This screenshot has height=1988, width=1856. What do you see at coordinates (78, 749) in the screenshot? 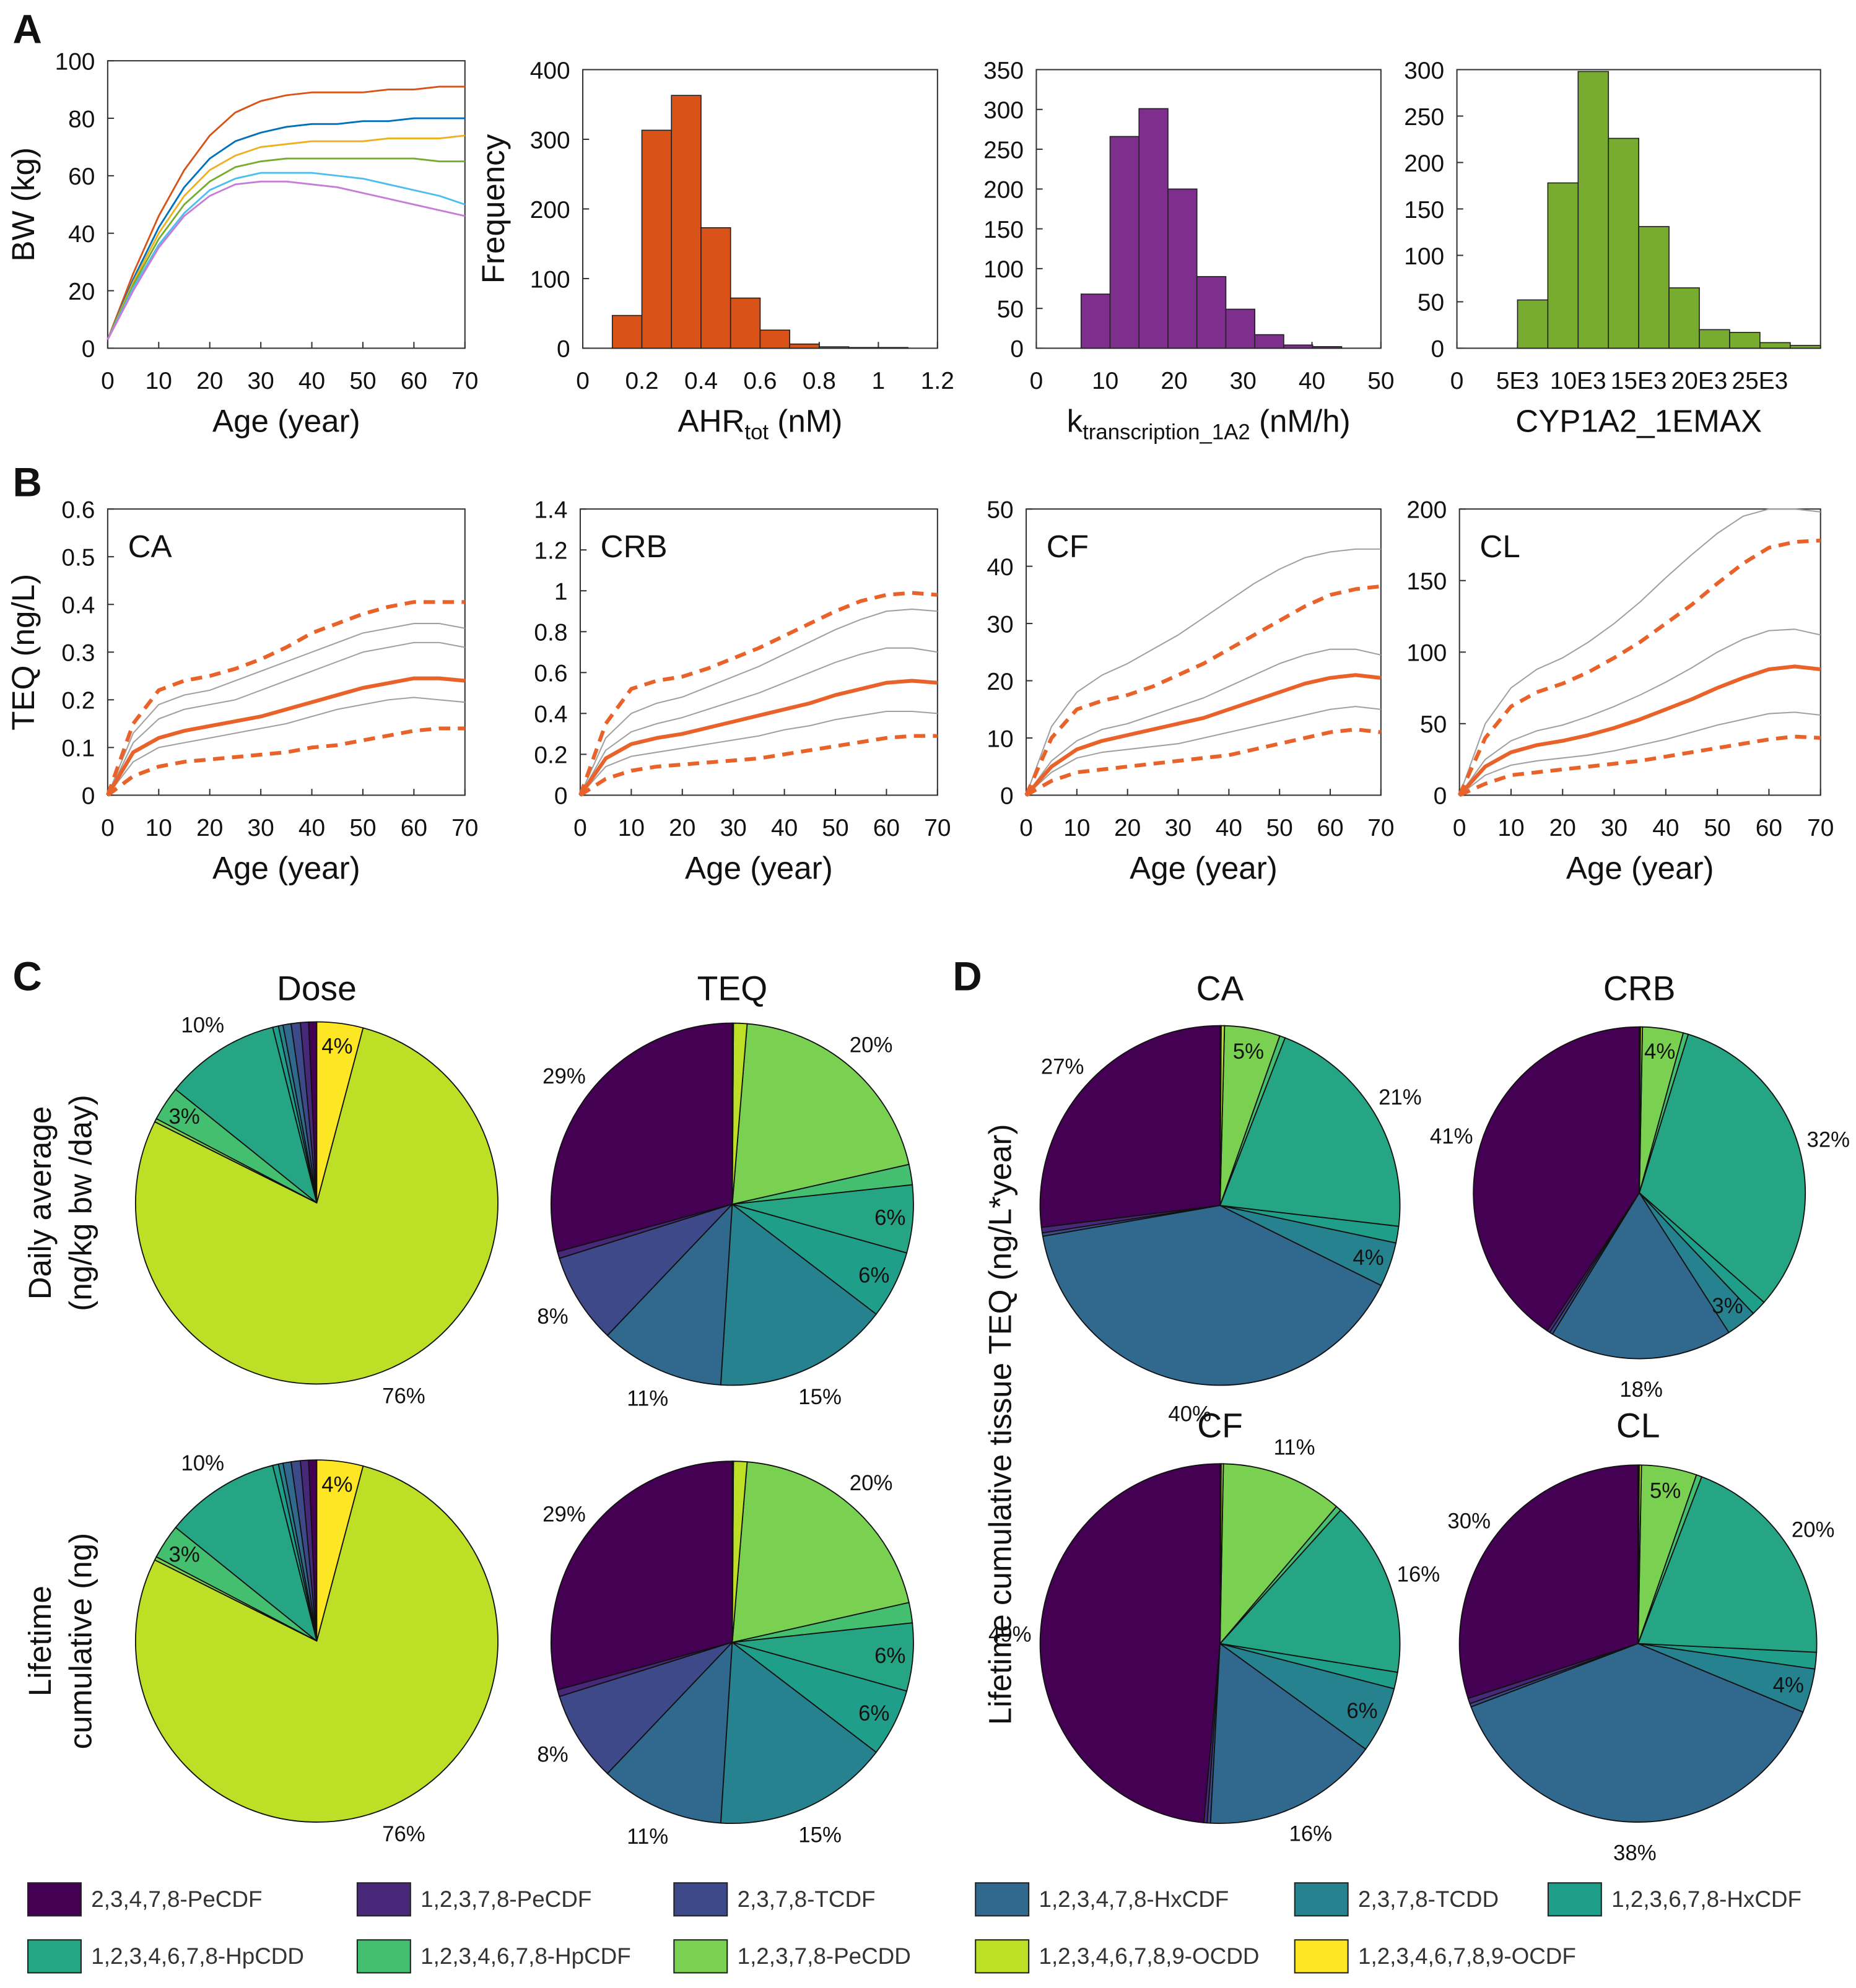
I see `y-tick-label: 0.1` at bounding box center [78, 749].